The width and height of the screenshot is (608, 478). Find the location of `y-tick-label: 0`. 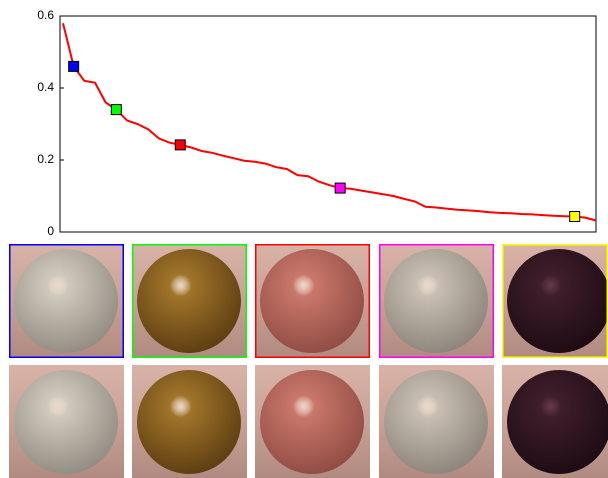

y-tick-label: 0 is located at coordinates (50, 231).